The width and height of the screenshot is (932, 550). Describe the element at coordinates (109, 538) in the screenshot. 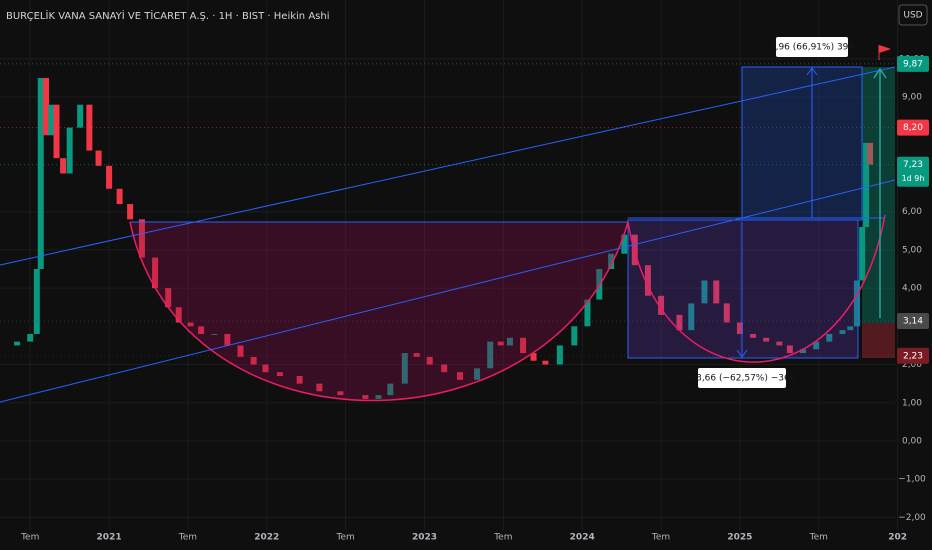

I see `x-tick-label: 2021` at that location.